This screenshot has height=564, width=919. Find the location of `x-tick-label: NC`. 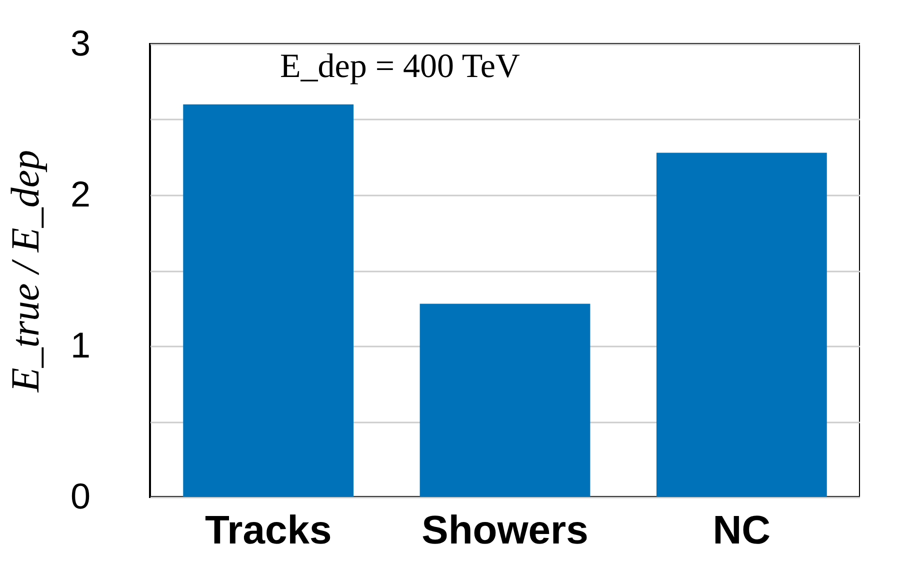

x-tick-label: NC is located at coordinates (741, 530).